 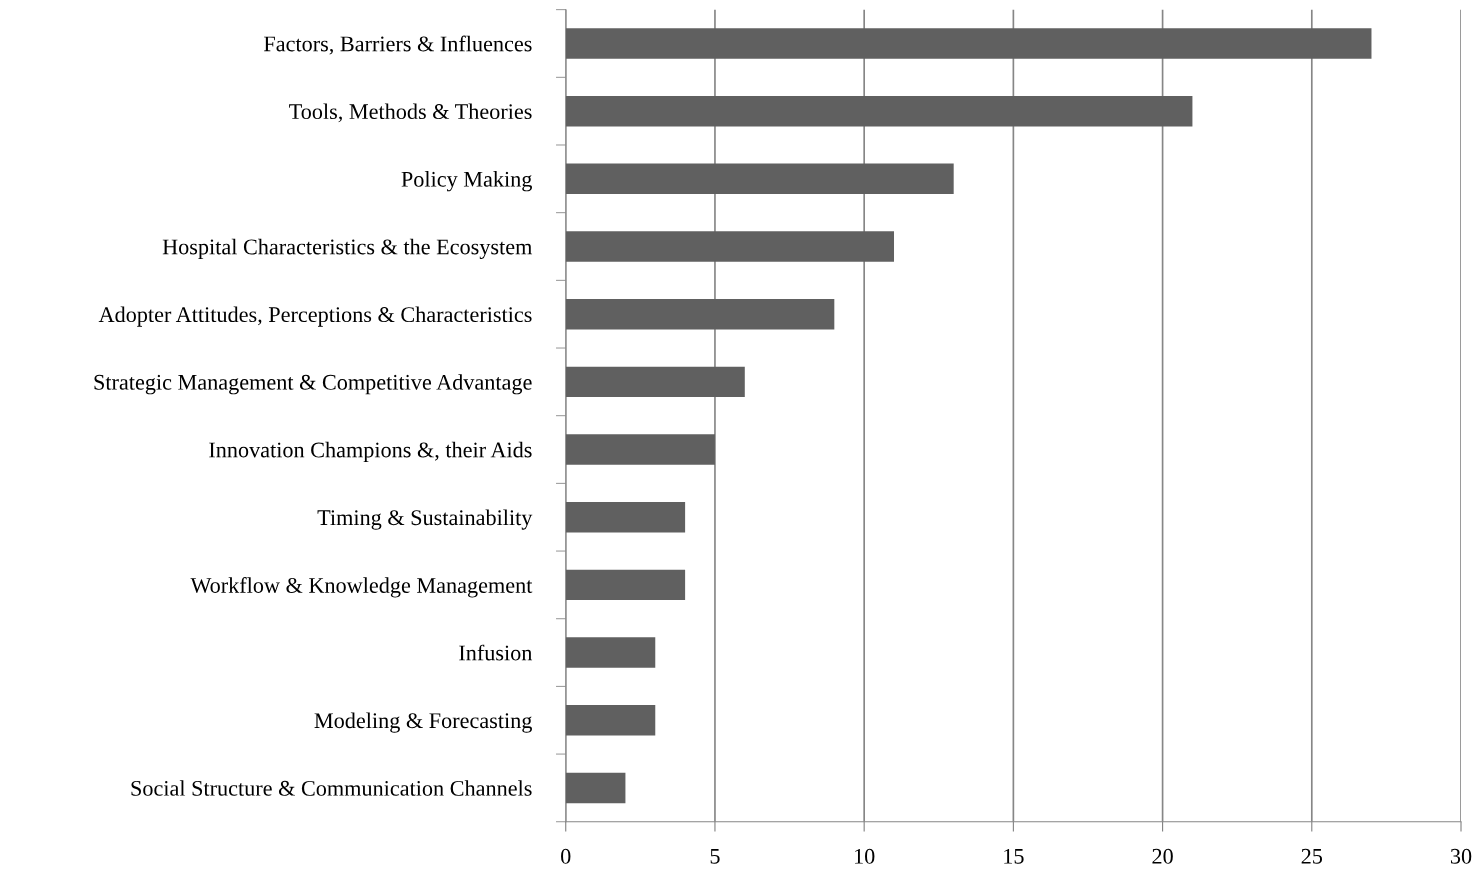 I want to click on x-tick-label: 25, so click(x=1312, y=856).